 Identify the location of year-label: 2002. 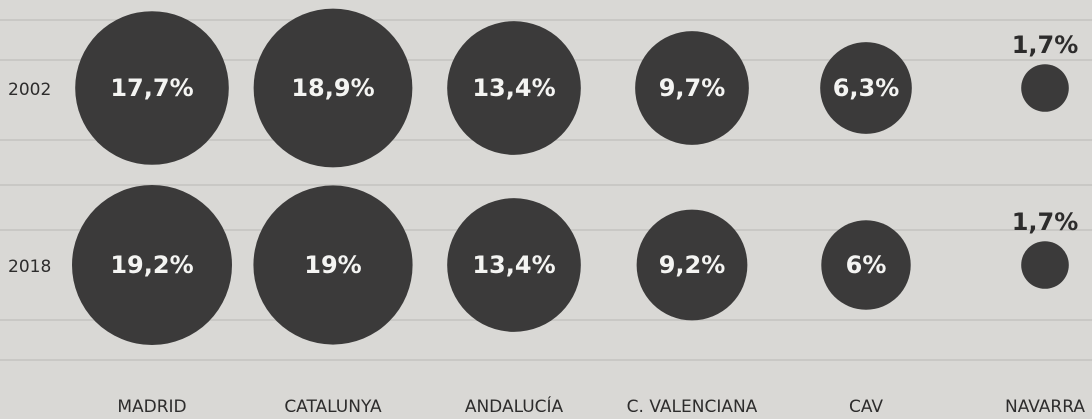
(29, 90).